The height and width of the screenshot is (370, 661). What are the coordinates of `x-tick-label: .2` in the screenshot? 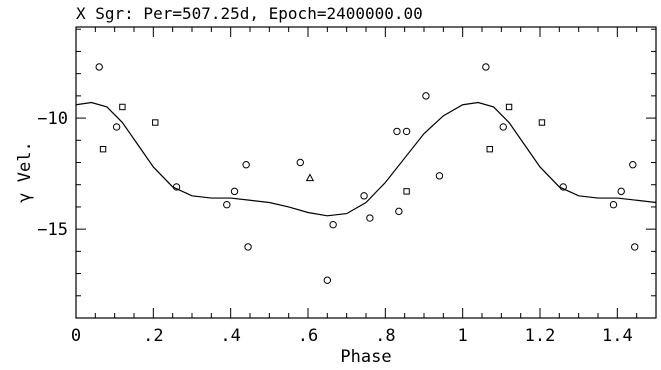 It's located at (153, 336).